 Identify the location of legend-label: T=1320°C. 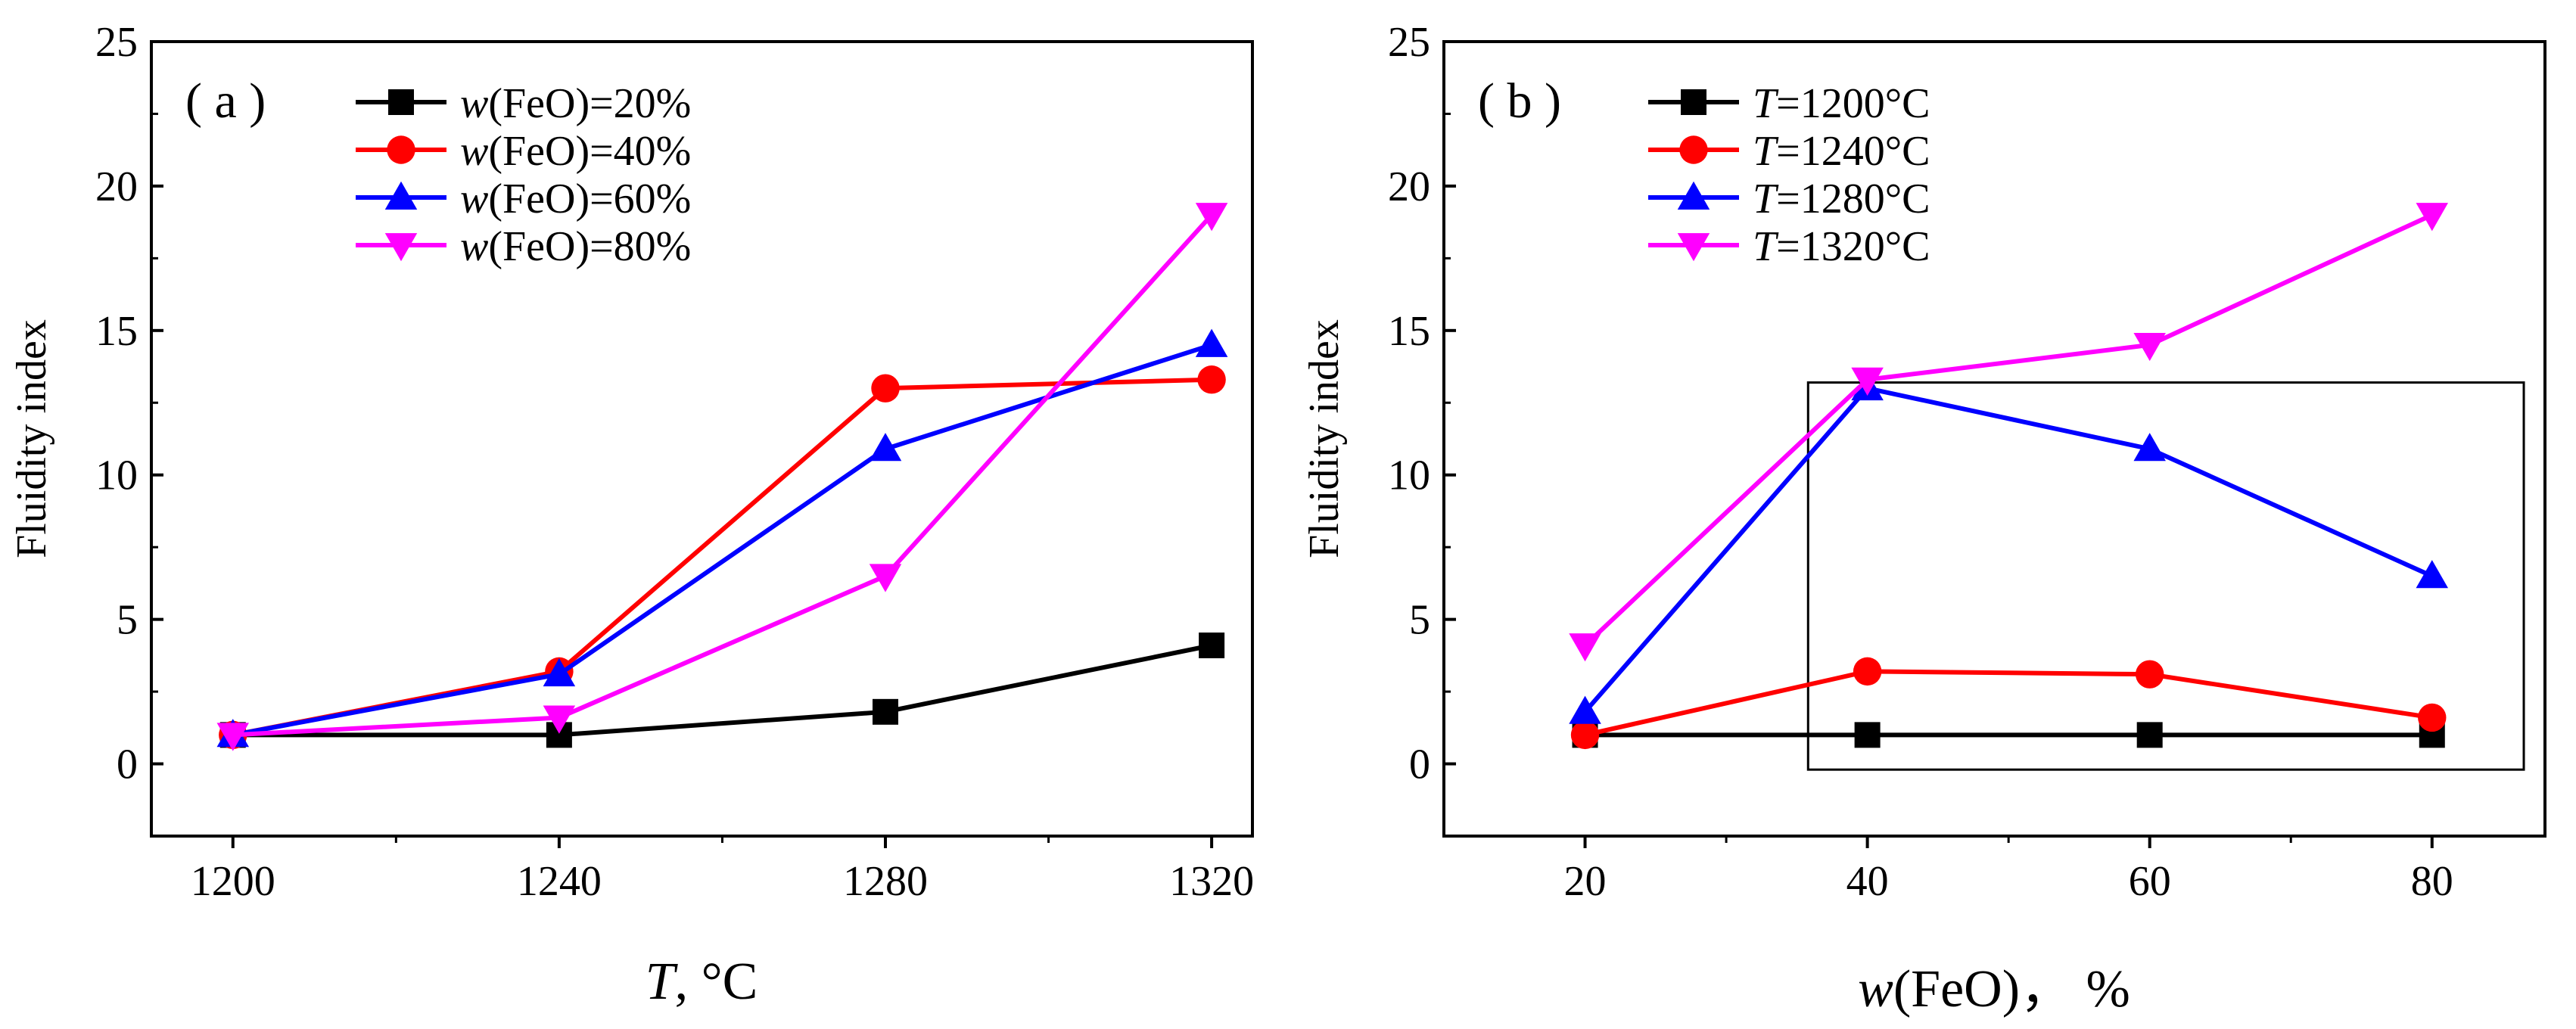
(1841, 246).